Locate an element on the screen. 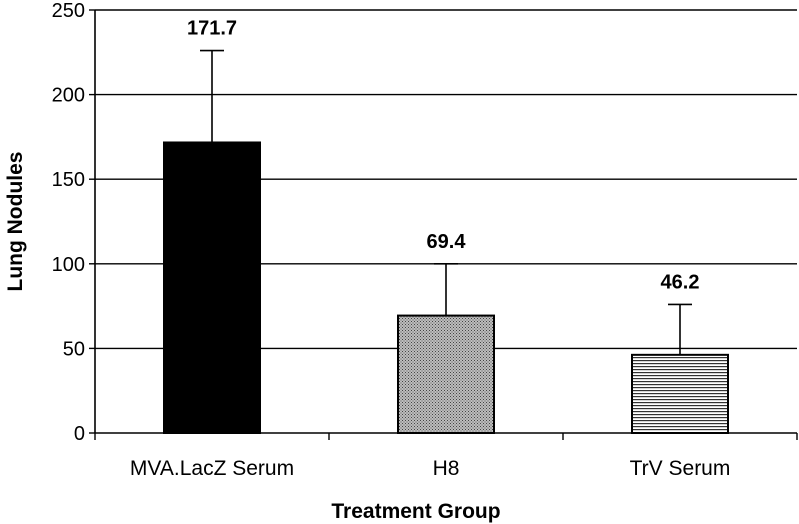 Image resolution: width=799 pixels, height=524 pixels. x-category-label: MVA.LacZ Serum is located at coordinates (212, 468).